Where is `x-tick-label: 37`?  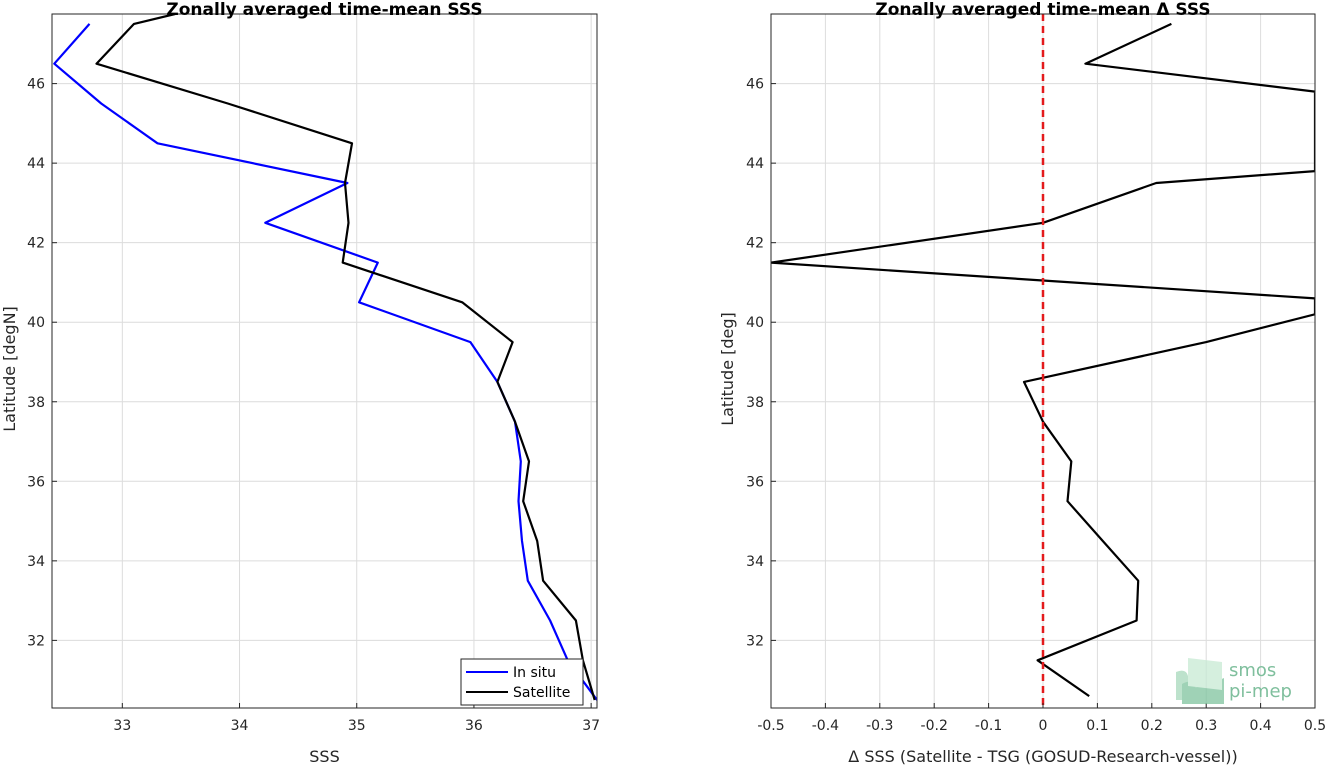 x-tick-label: 37 is located at coordinates (591, 726).